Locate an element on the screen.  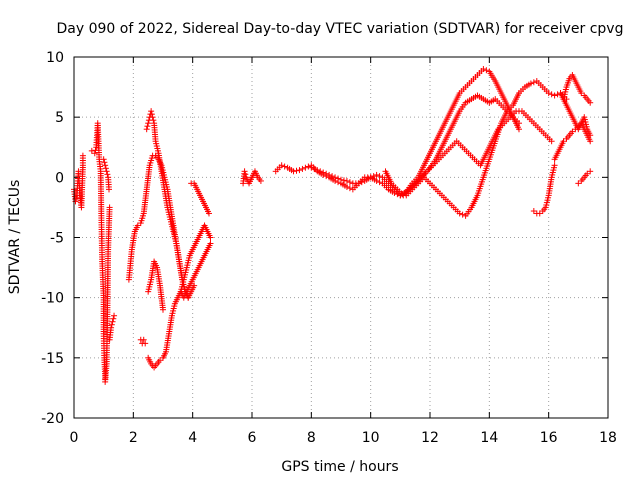
y-tick-label: 0 is located at coordinates (59, 178).